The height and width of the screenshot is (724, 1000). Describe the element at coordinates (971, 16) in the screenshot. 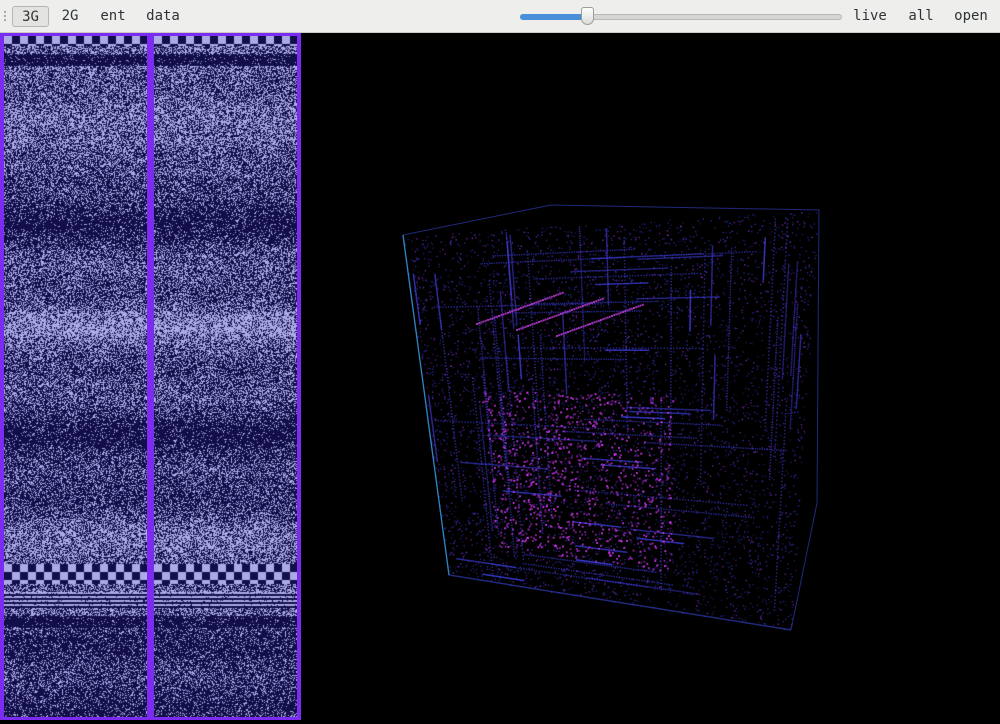

I see `open-button: open` at that location.